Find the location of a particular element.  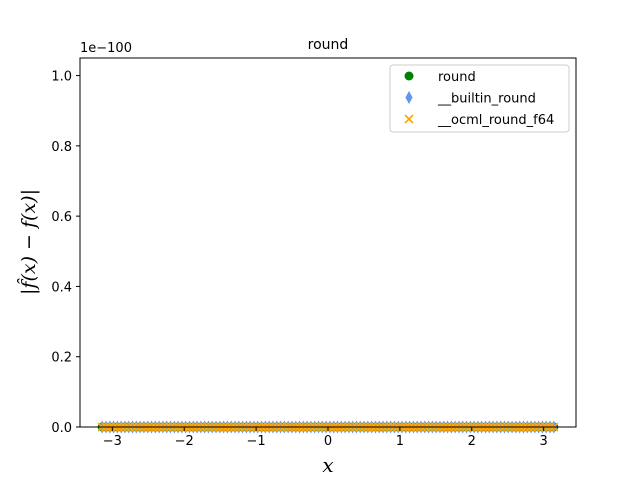

legend-box is located at coordinates (479, 98).